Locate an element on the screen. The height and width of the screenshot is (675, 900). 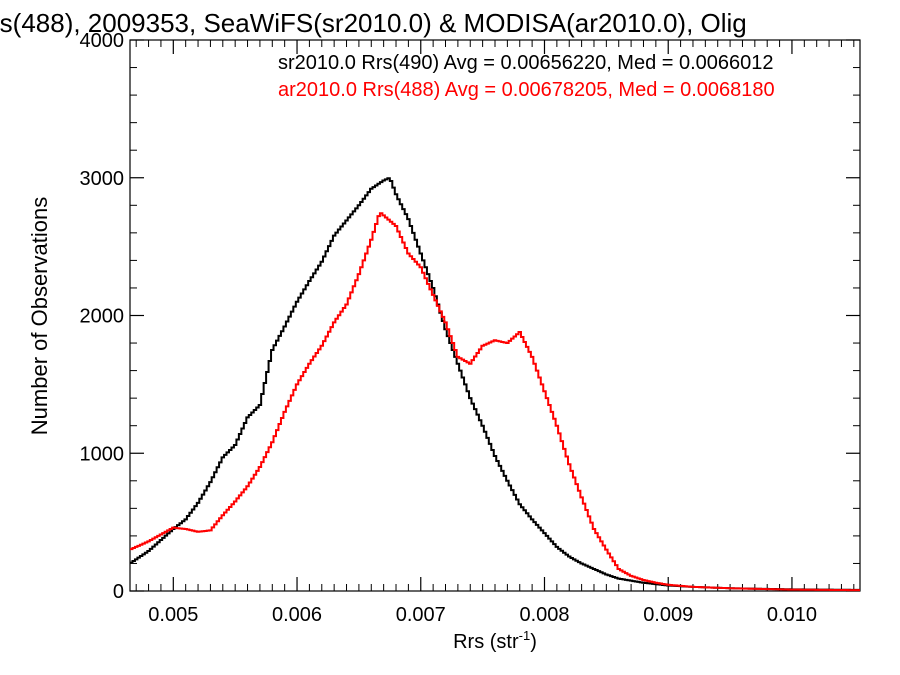
x-tick-label: 0.010 is located at coordinates (792, 615).